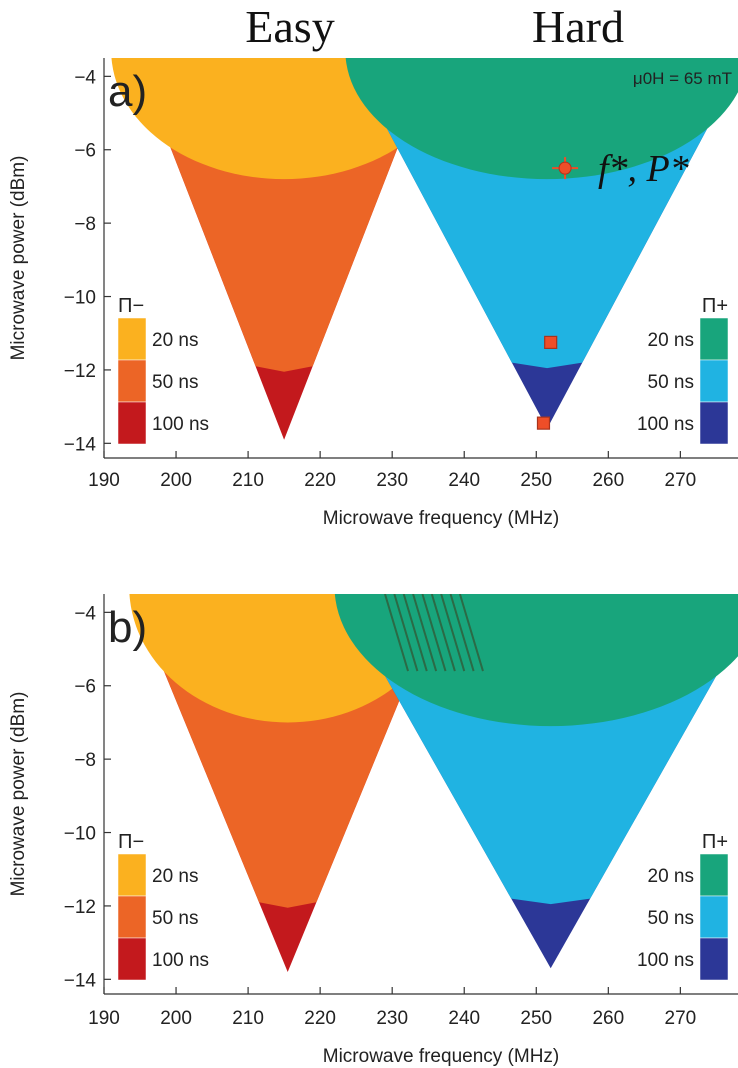 The width and height of the screenshot is (738, 1068). Describe the element at coordinates (127, 91) in the screenshot. I see `panel-label: a)` at that location.